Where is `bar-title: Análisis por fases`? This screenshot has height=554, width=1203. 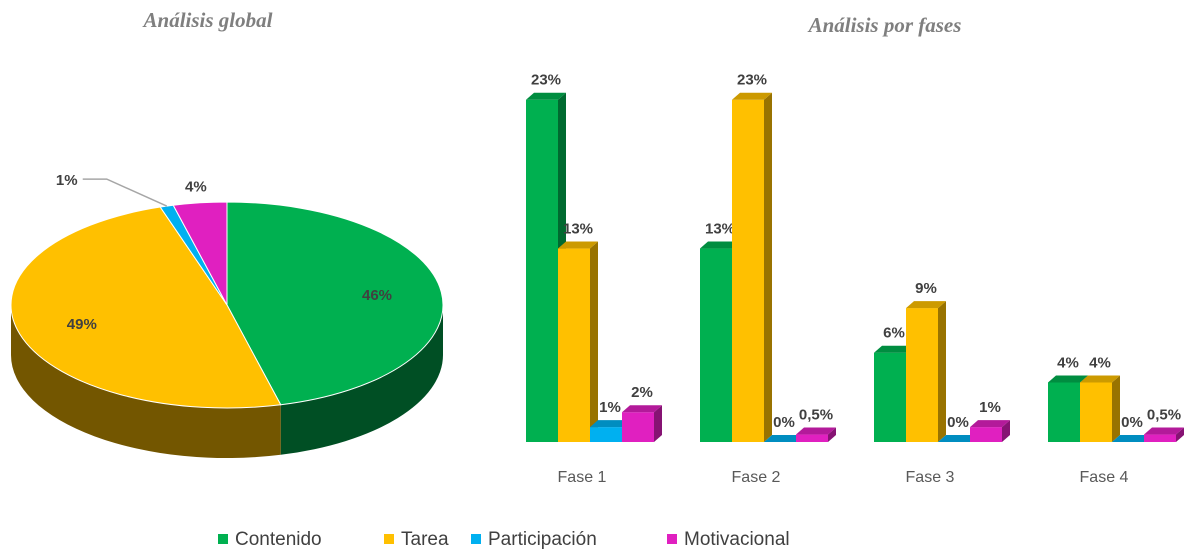
bar-title: Análisis por fases is located at coordinates (884, 25).